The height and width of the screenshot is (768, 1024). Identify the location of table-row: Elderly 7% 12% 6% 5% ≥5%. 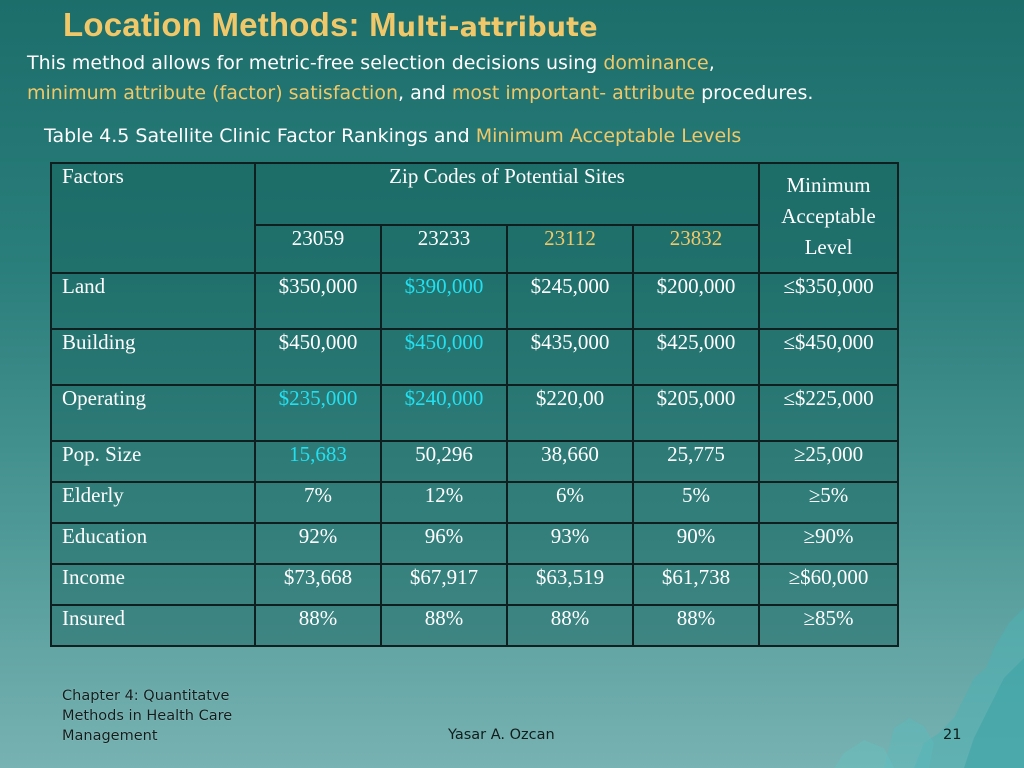
(474, 502).